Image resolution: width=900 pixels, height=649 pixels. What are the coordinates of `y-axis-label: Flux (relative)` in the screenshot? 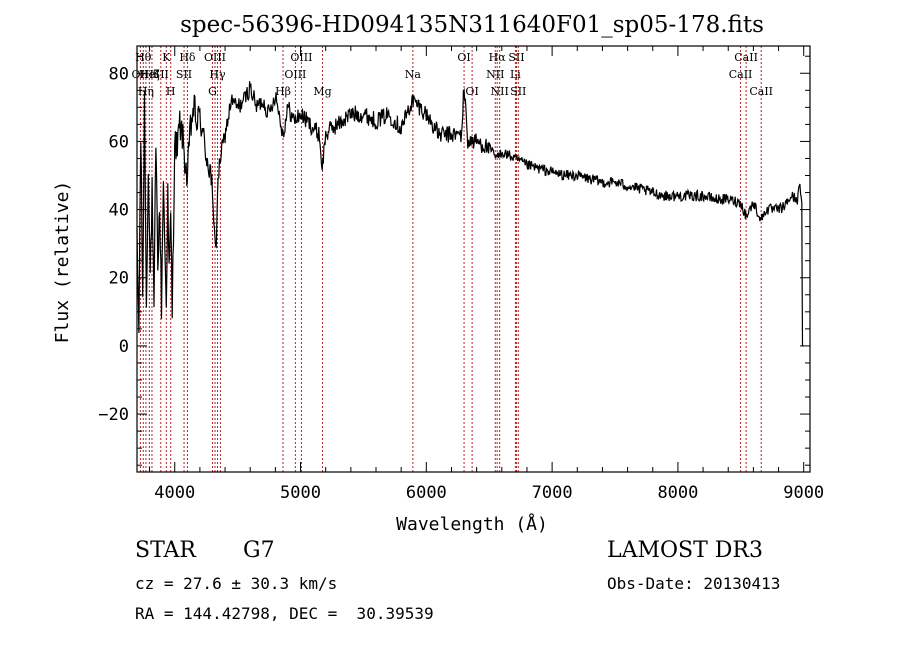 It's located at (62, 262).